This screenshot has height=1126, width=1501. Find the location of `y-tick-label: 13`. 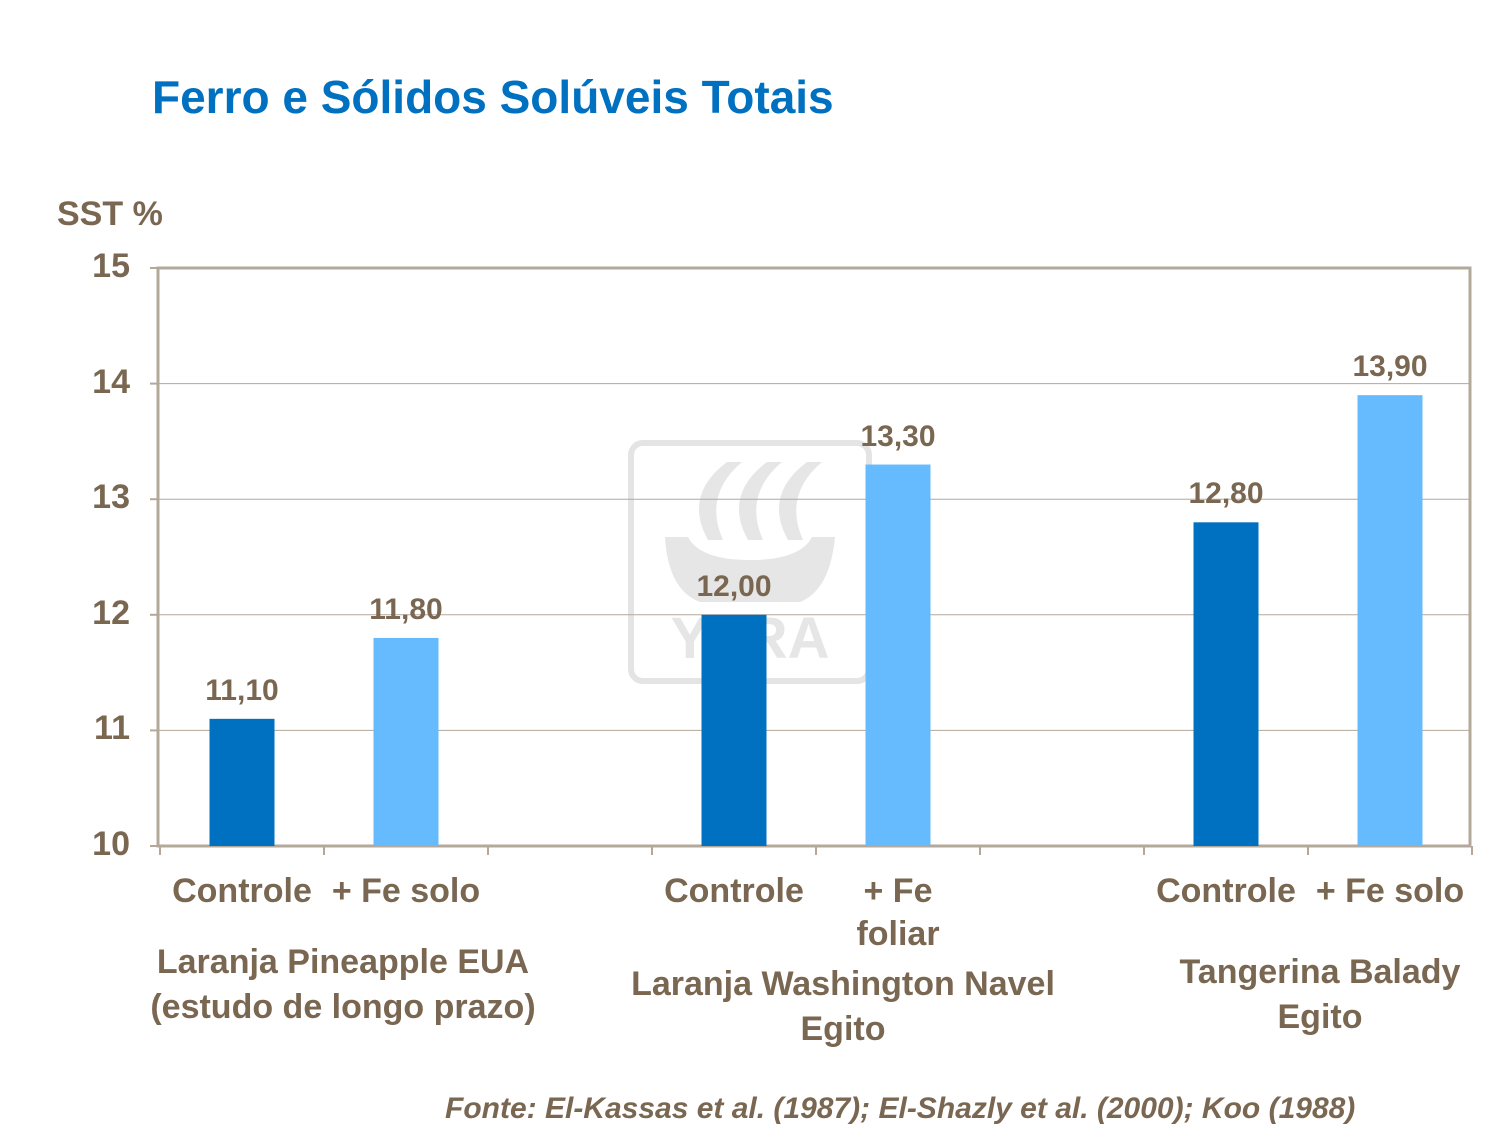

y-tick-label: 13 is located at coordinates (111, 497).